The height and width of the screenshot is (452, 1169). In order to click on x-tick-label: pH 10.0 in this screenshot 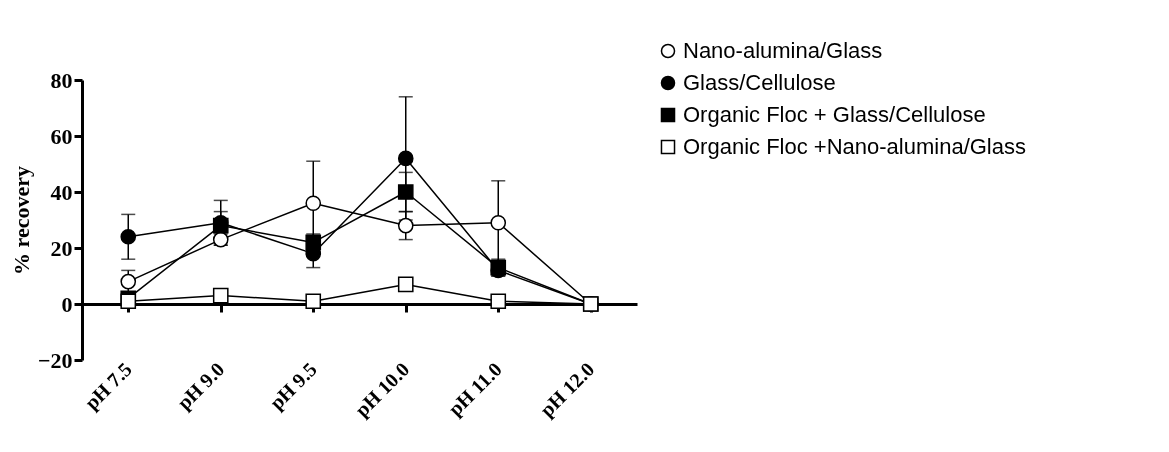, I will do `click(382, 390)`.